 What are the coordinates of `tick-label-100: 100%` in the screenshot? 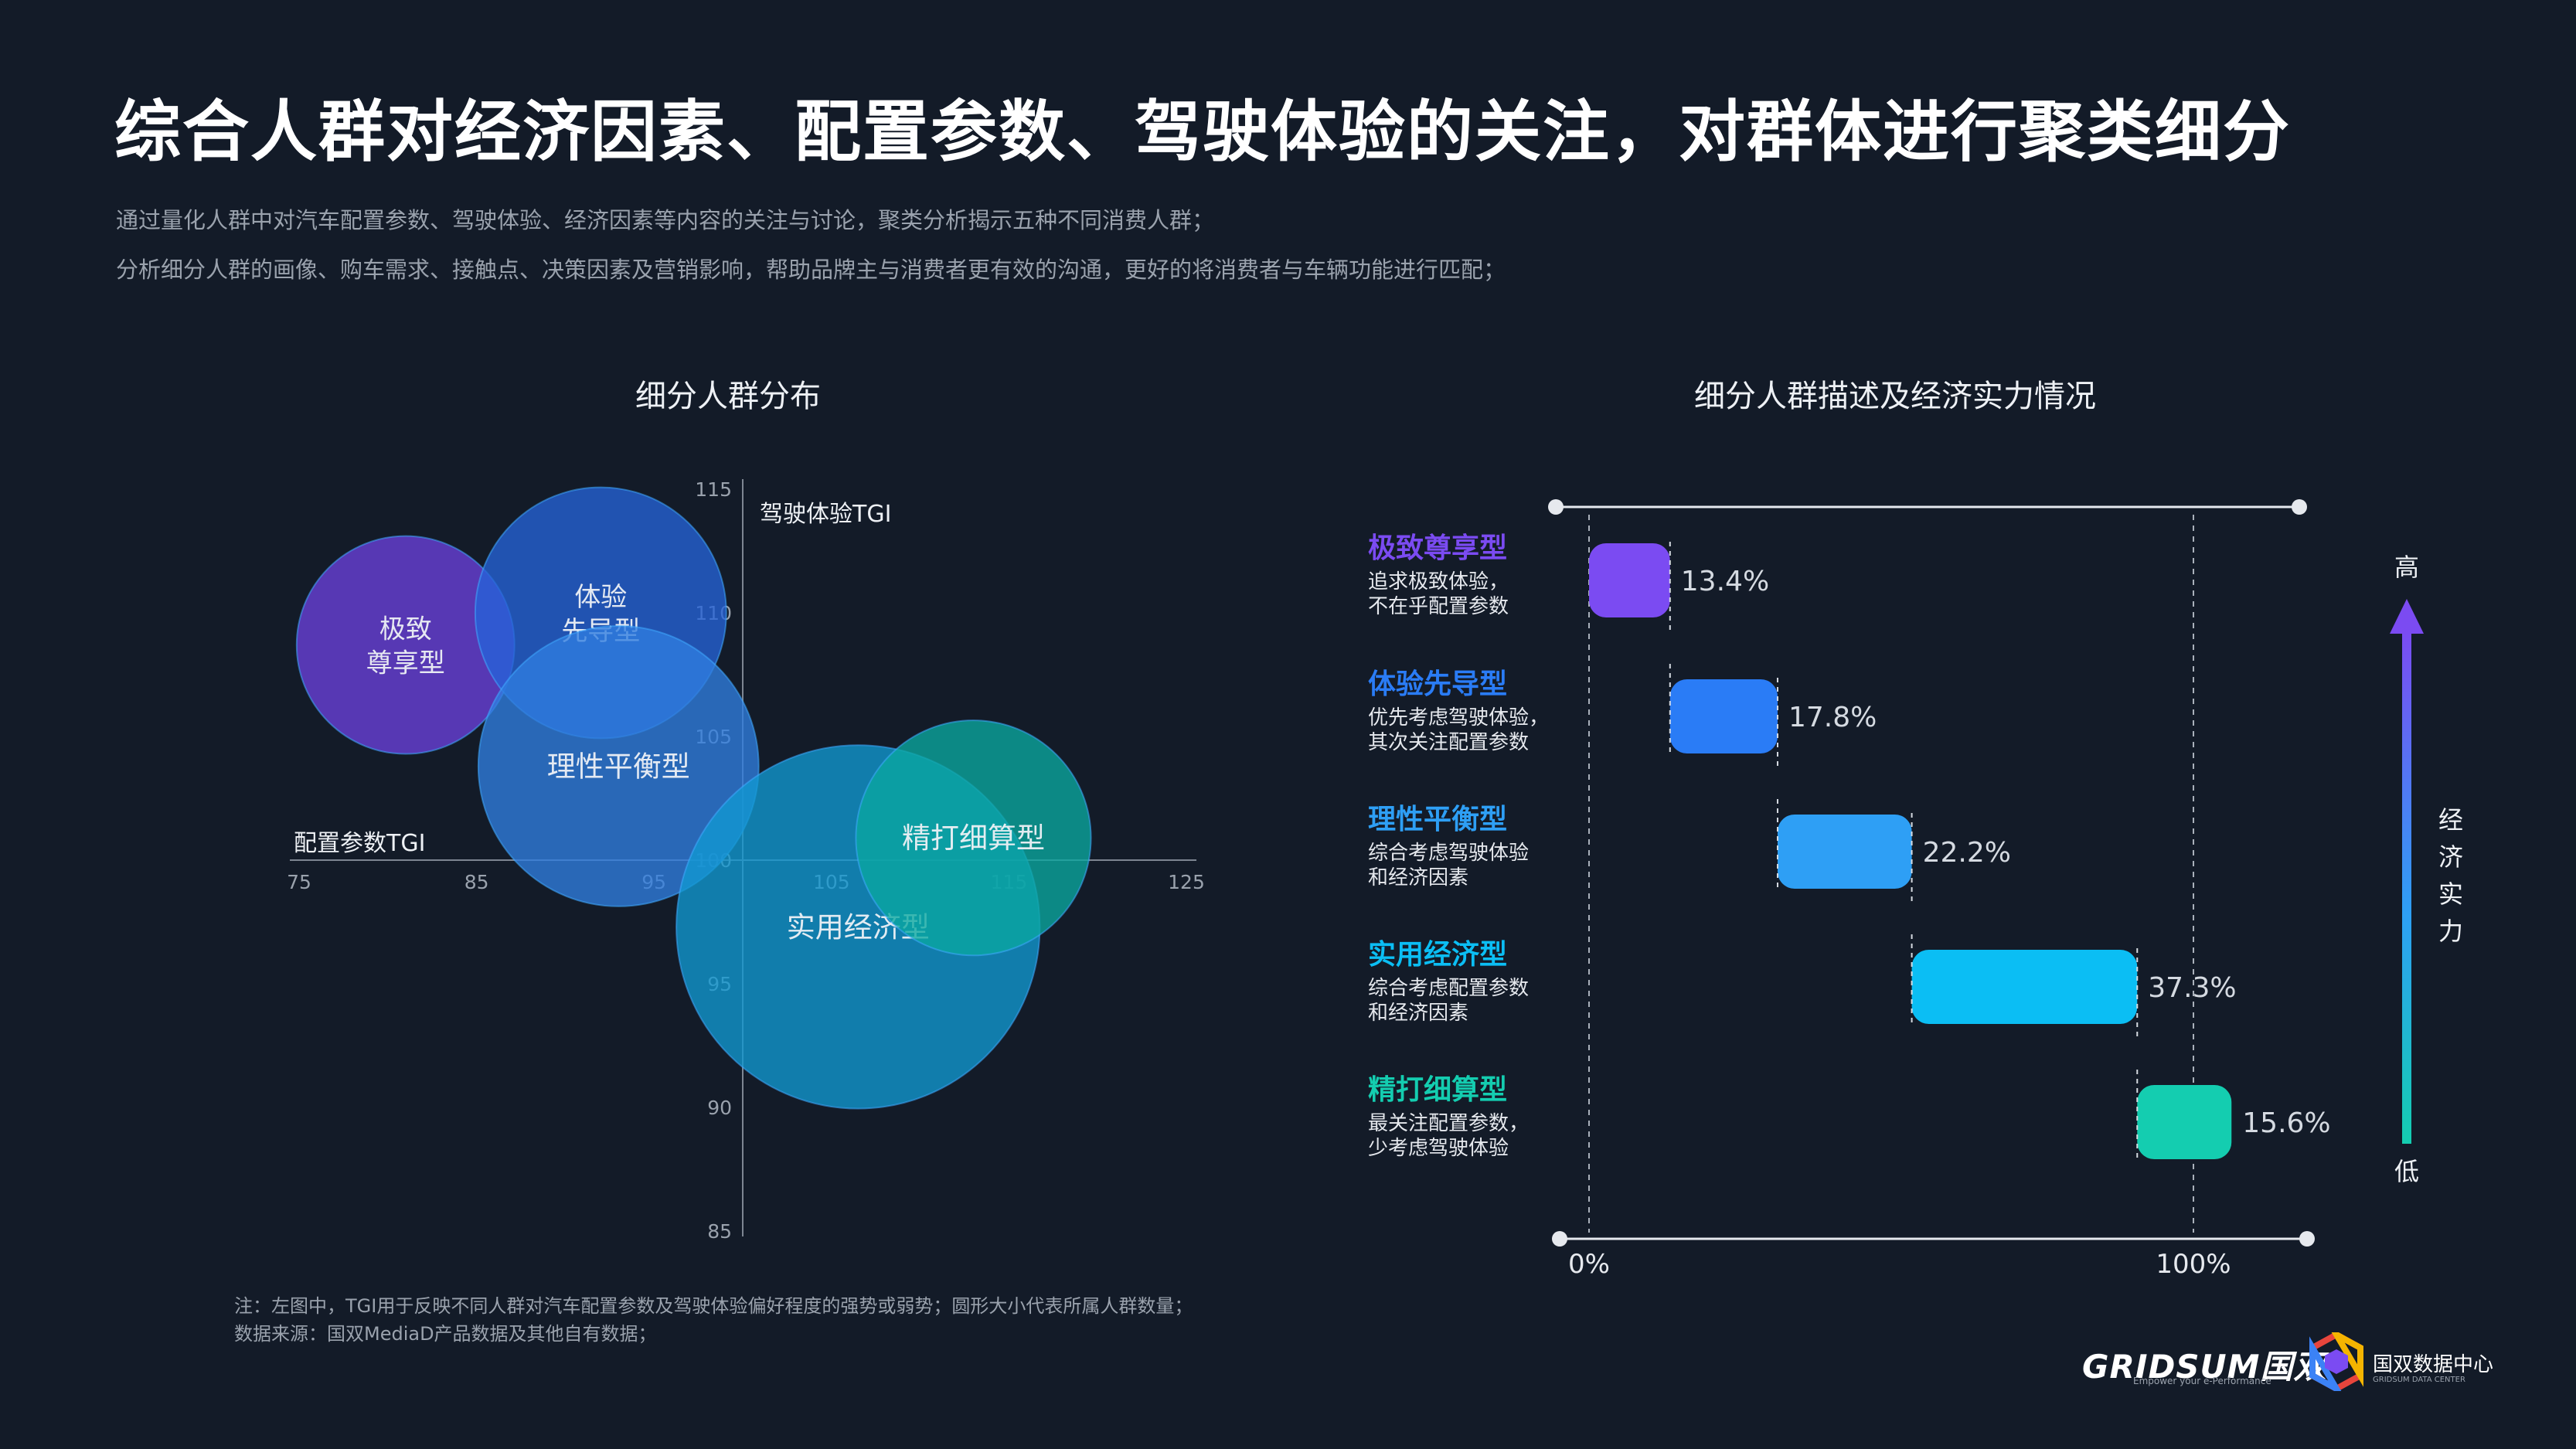 It's located at (2193, 1264).